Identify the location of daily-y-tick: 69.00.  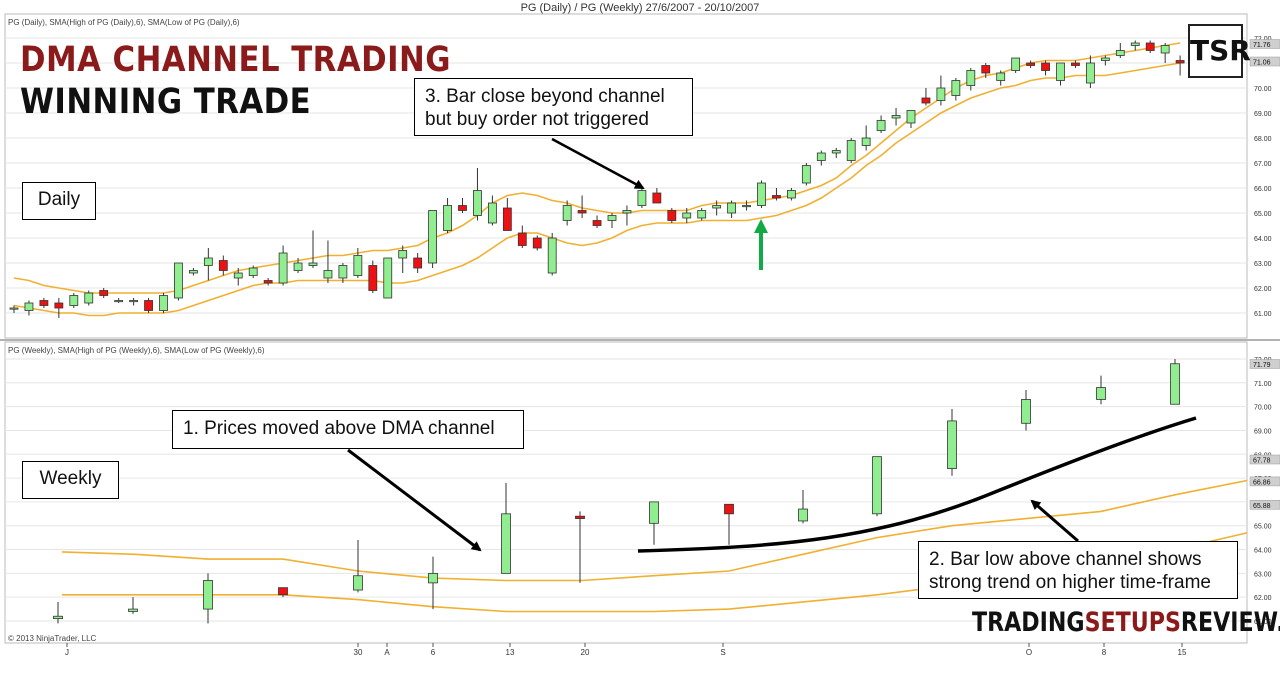
(1263, 114).